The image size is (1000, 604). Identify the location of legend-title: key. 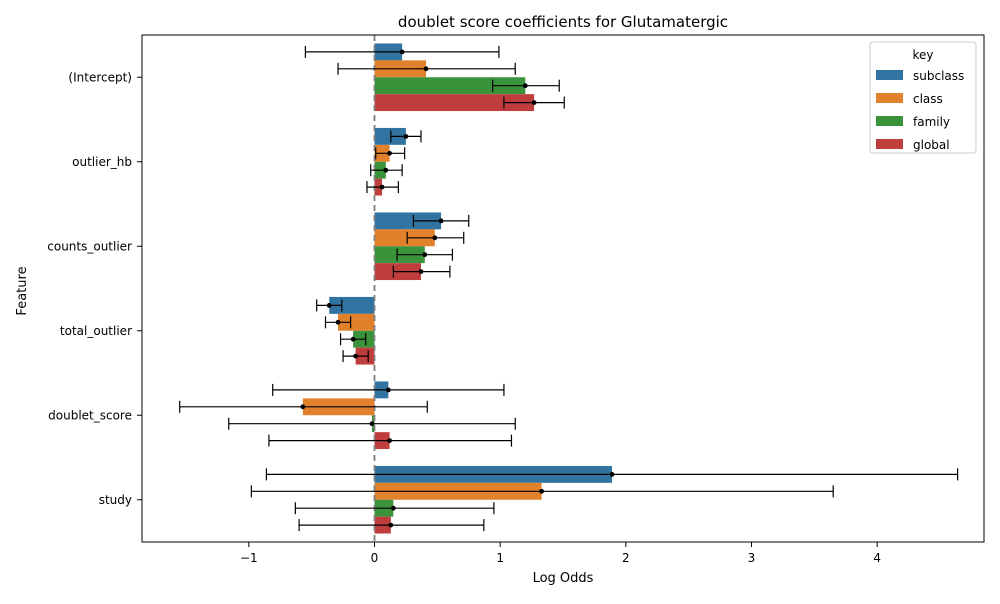
(922, 55).